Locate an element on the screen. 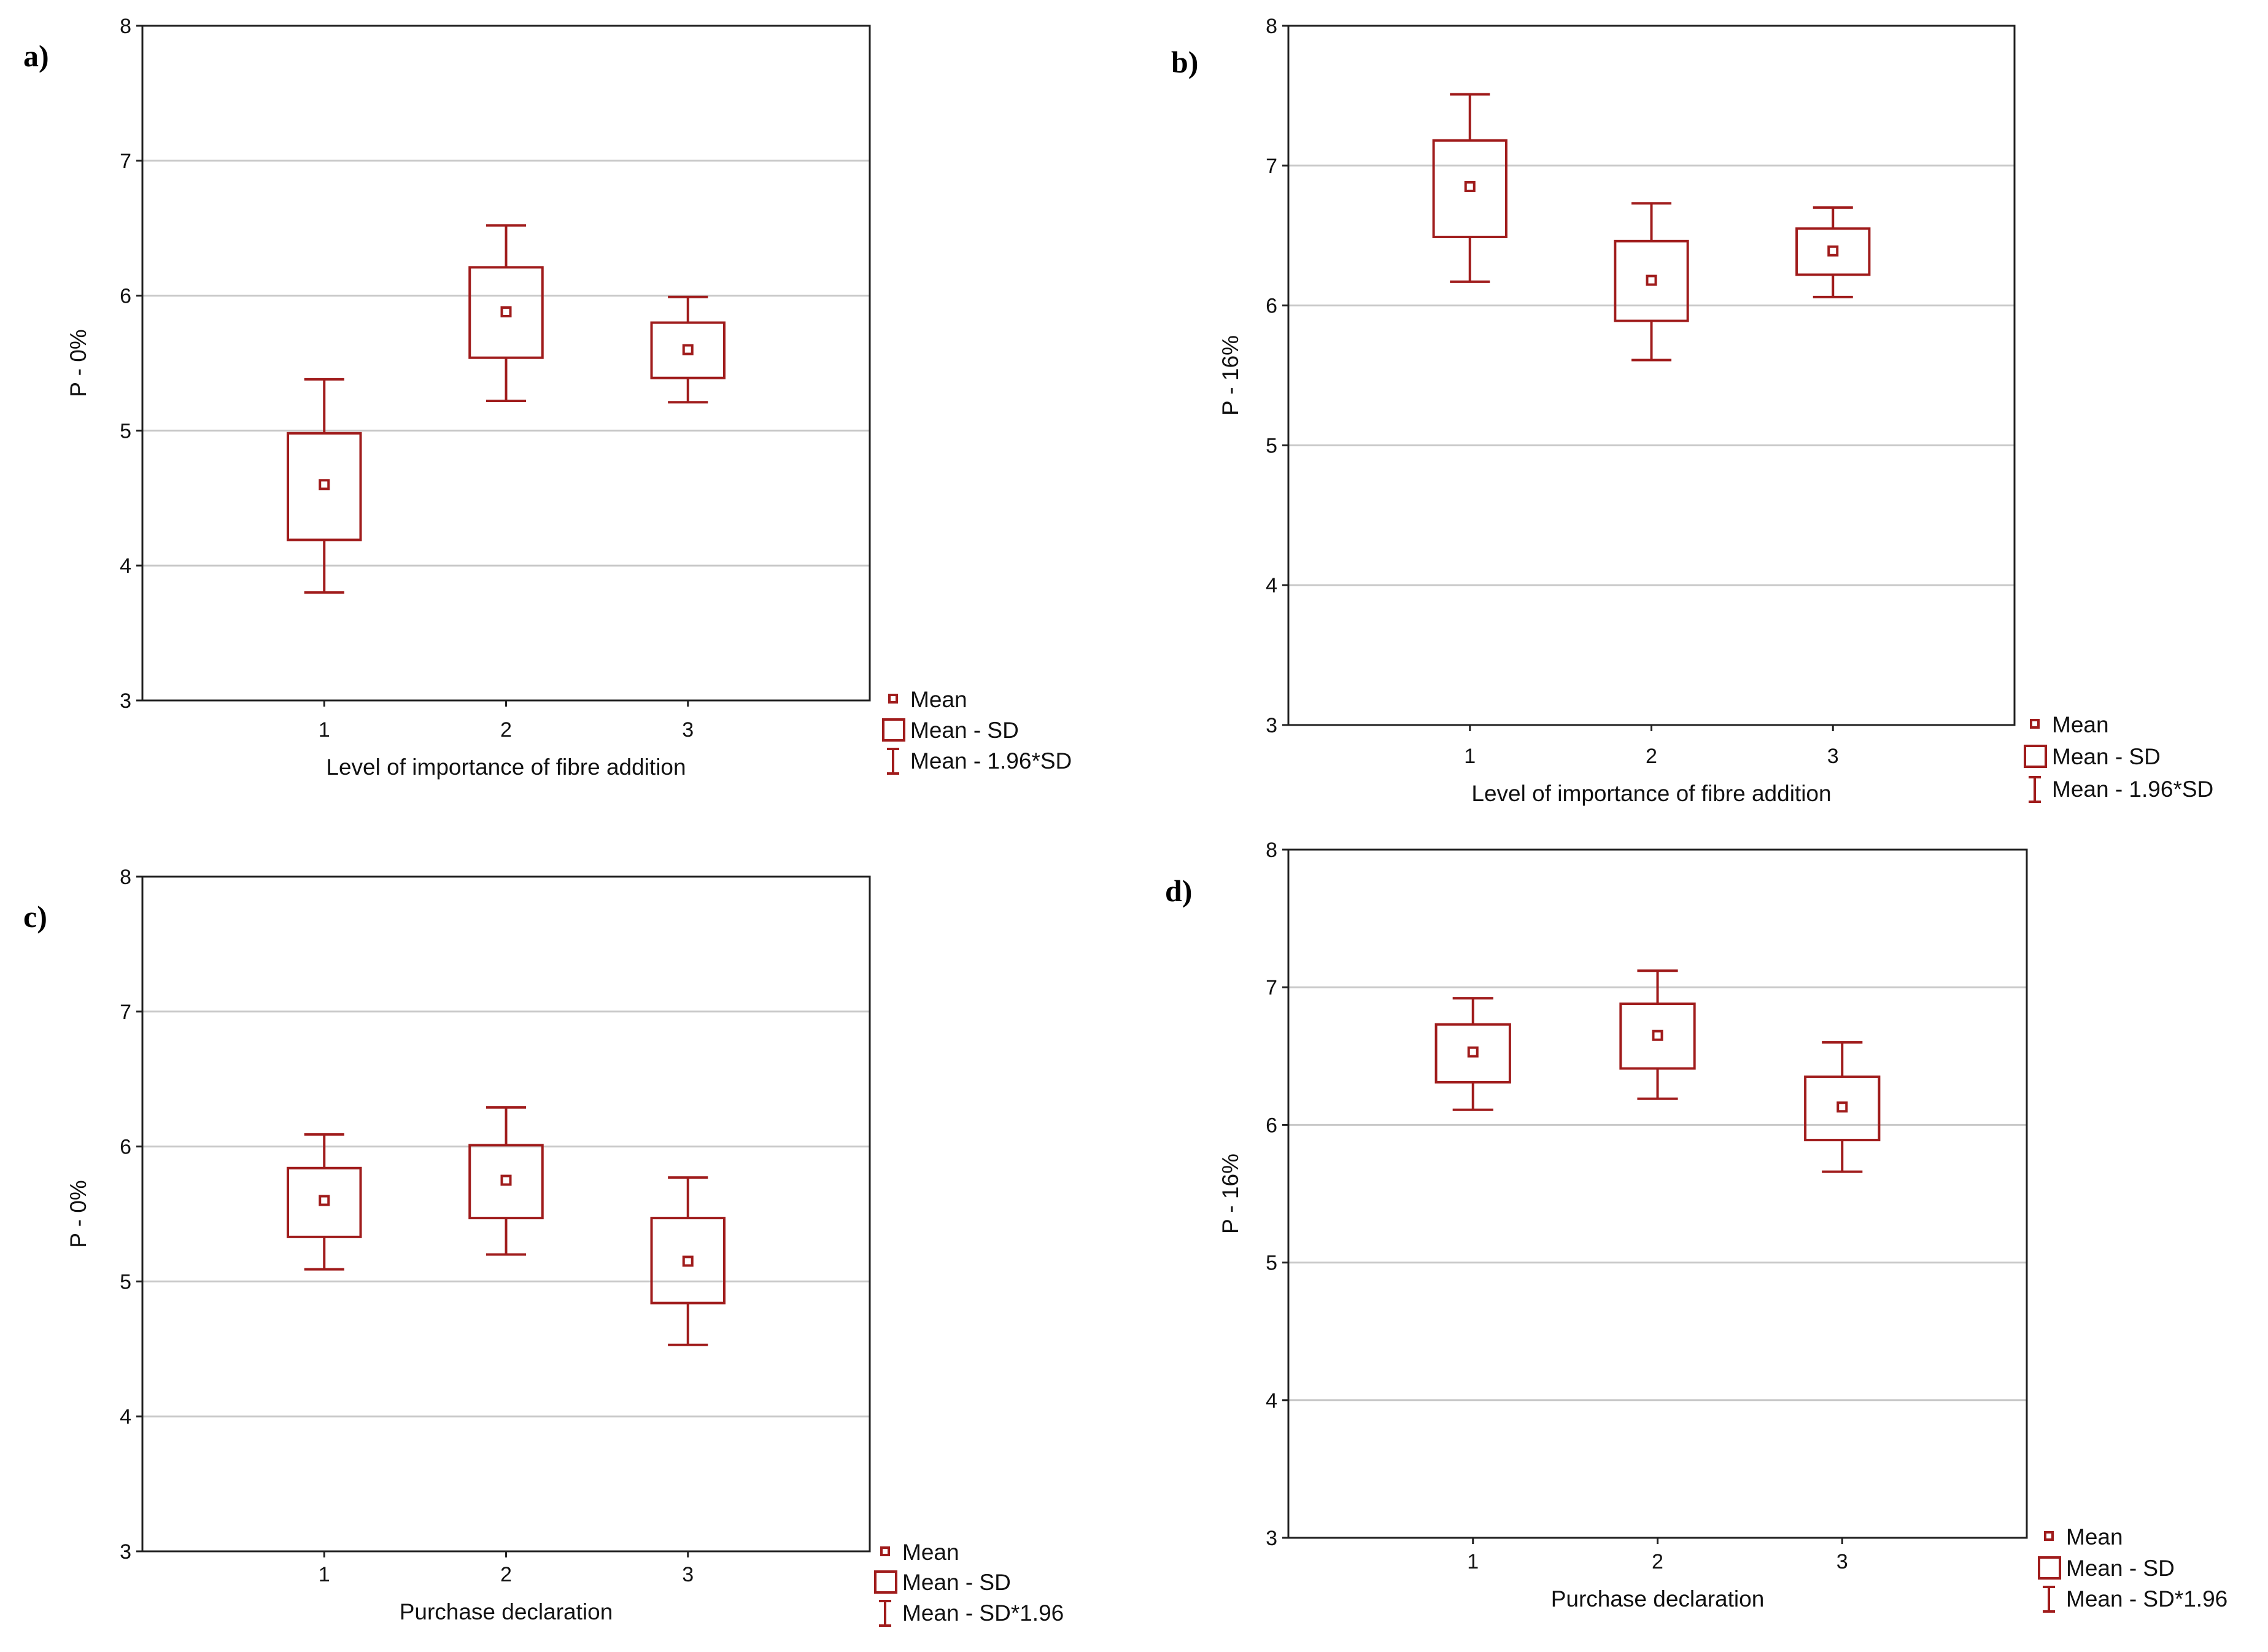 This screenshot has width=2268, height=1652. panel-label: d) is located at coordinates (1178, 891).